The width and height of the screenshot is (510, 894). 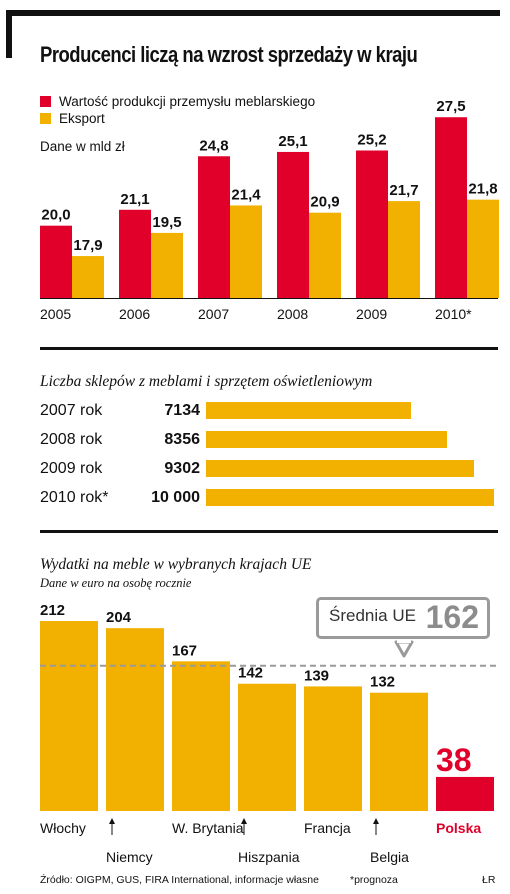 What do you see at coordinates (371, 139) in the screenshot?
I see `bar-label-production: 25,2` at bounding box center [371, 139].